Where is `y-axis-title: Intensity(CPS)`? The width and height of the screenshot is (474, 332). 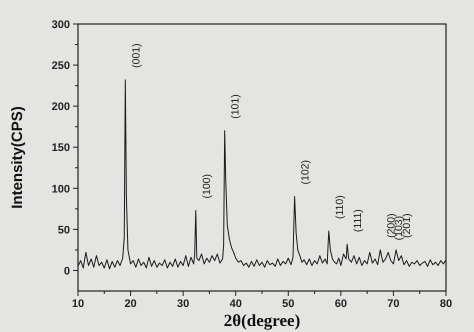 y-axis-title: Intensity(CPS) is located at coordinates (17, 157).